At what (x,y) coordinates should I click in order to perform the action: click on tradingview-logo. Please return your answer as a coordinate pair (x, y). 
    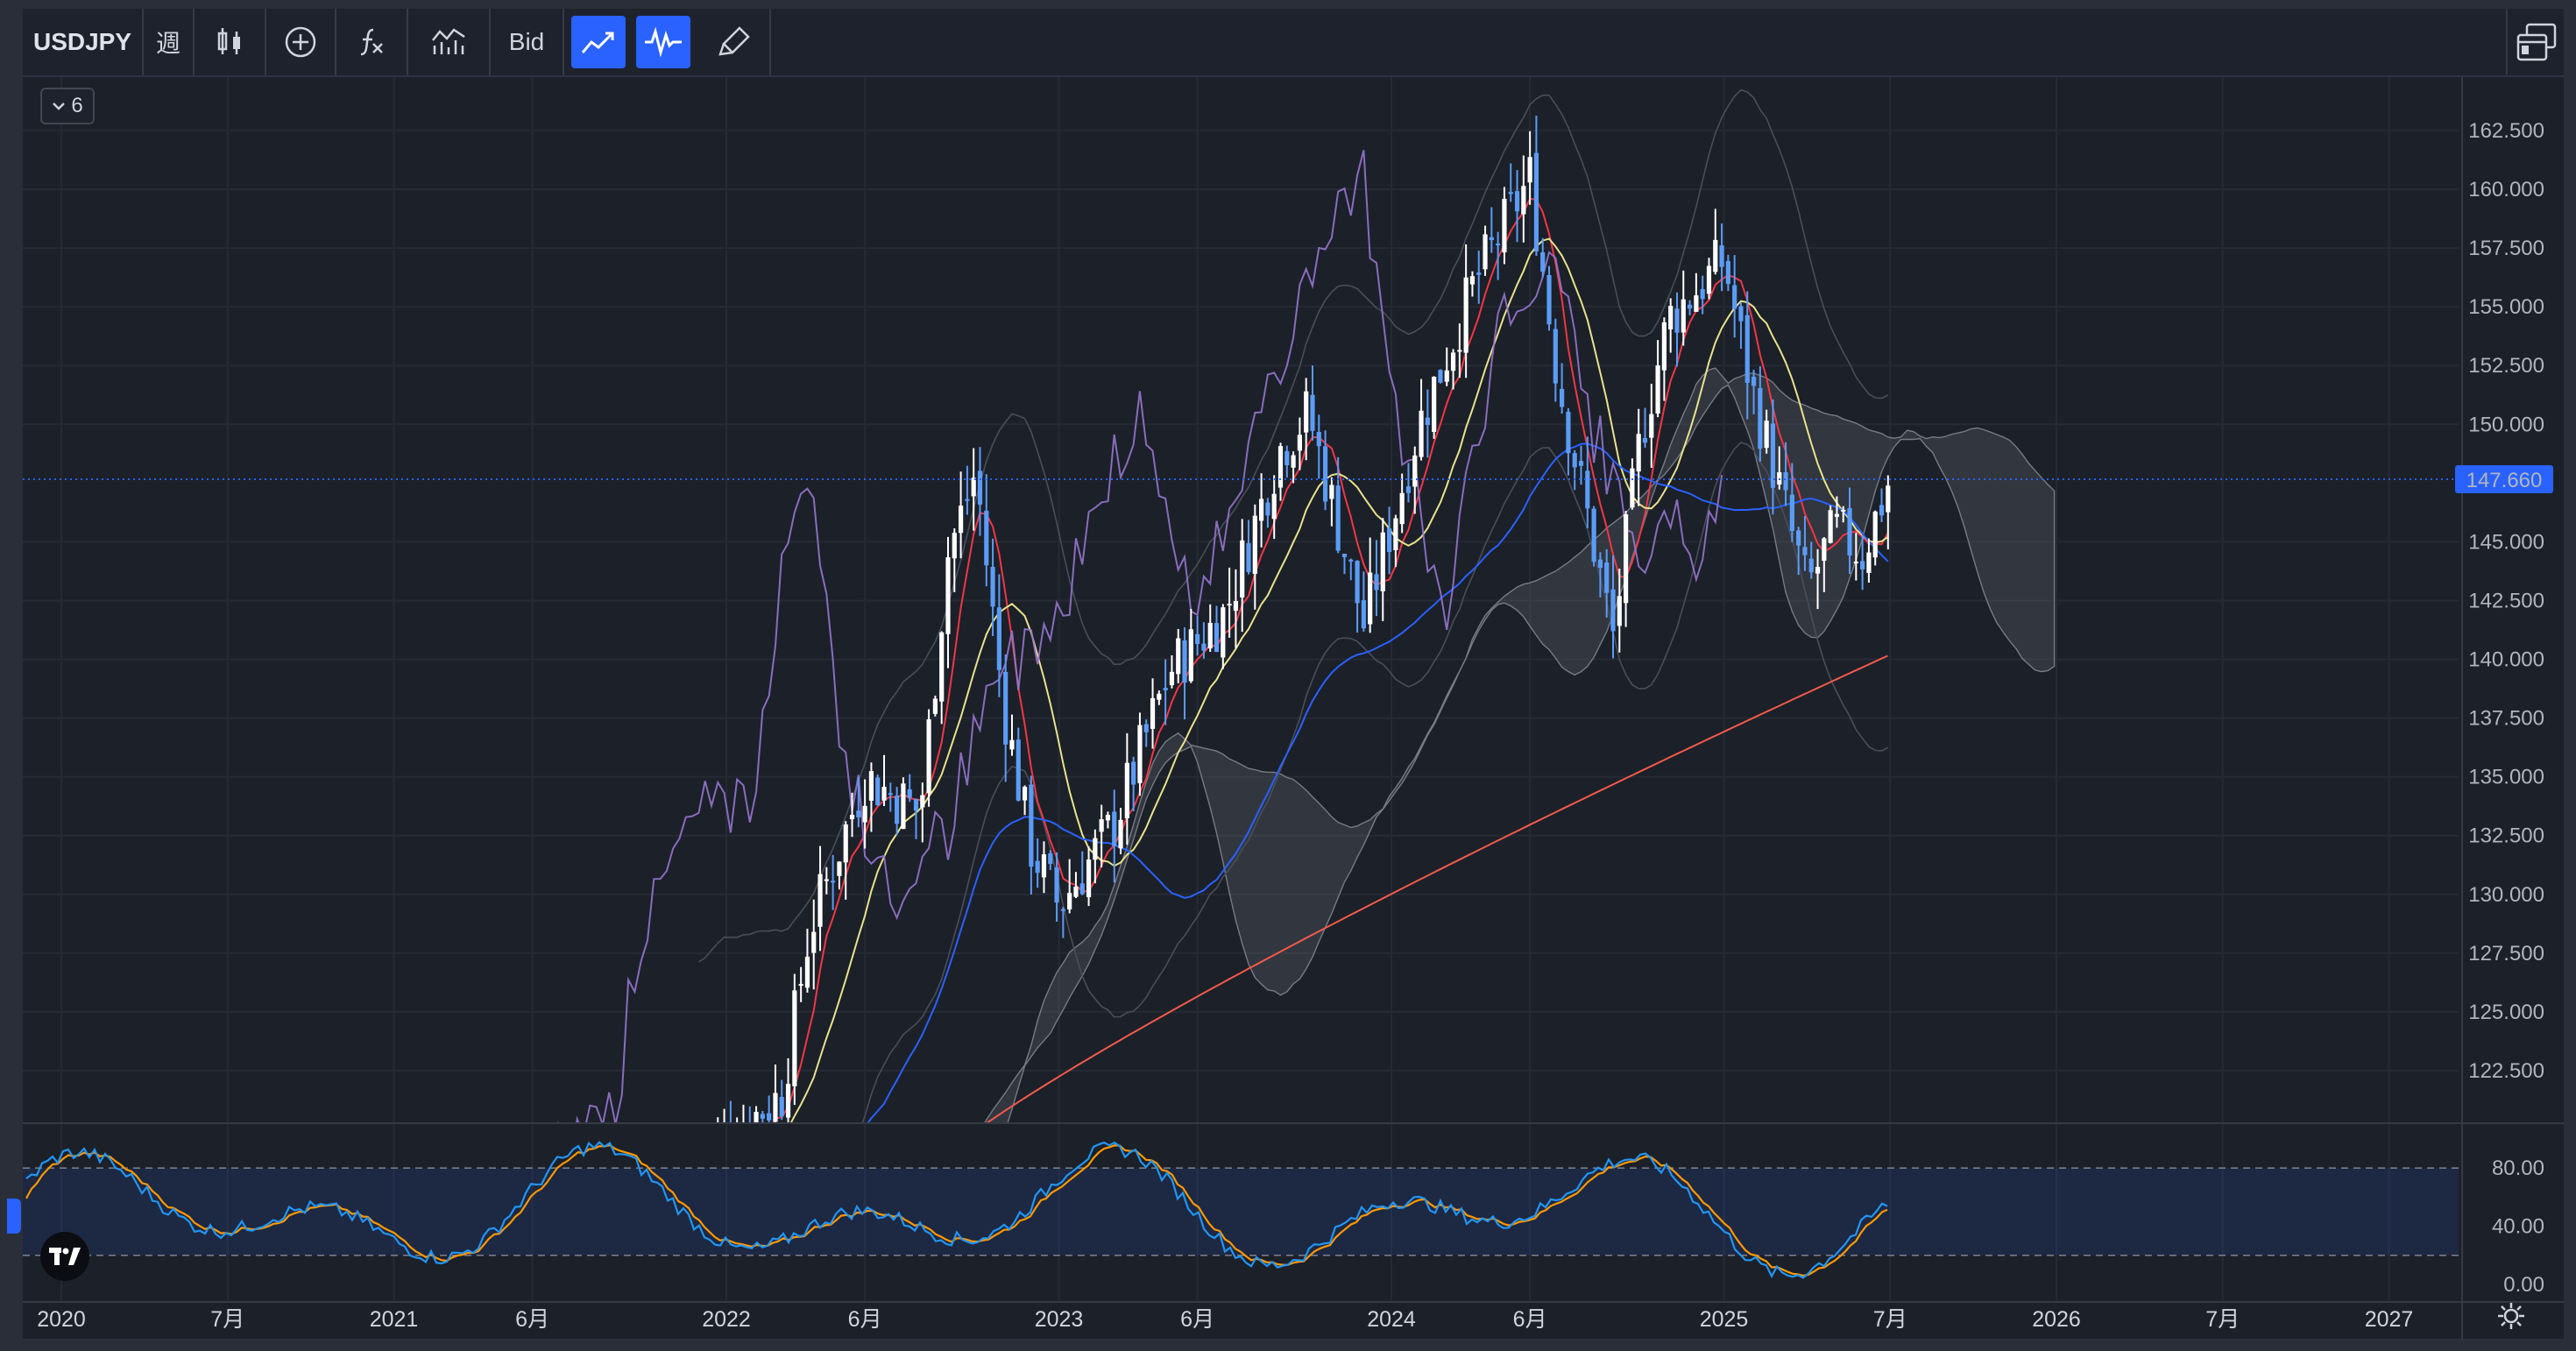
    Looking at the image, I should click on (64, 1256).